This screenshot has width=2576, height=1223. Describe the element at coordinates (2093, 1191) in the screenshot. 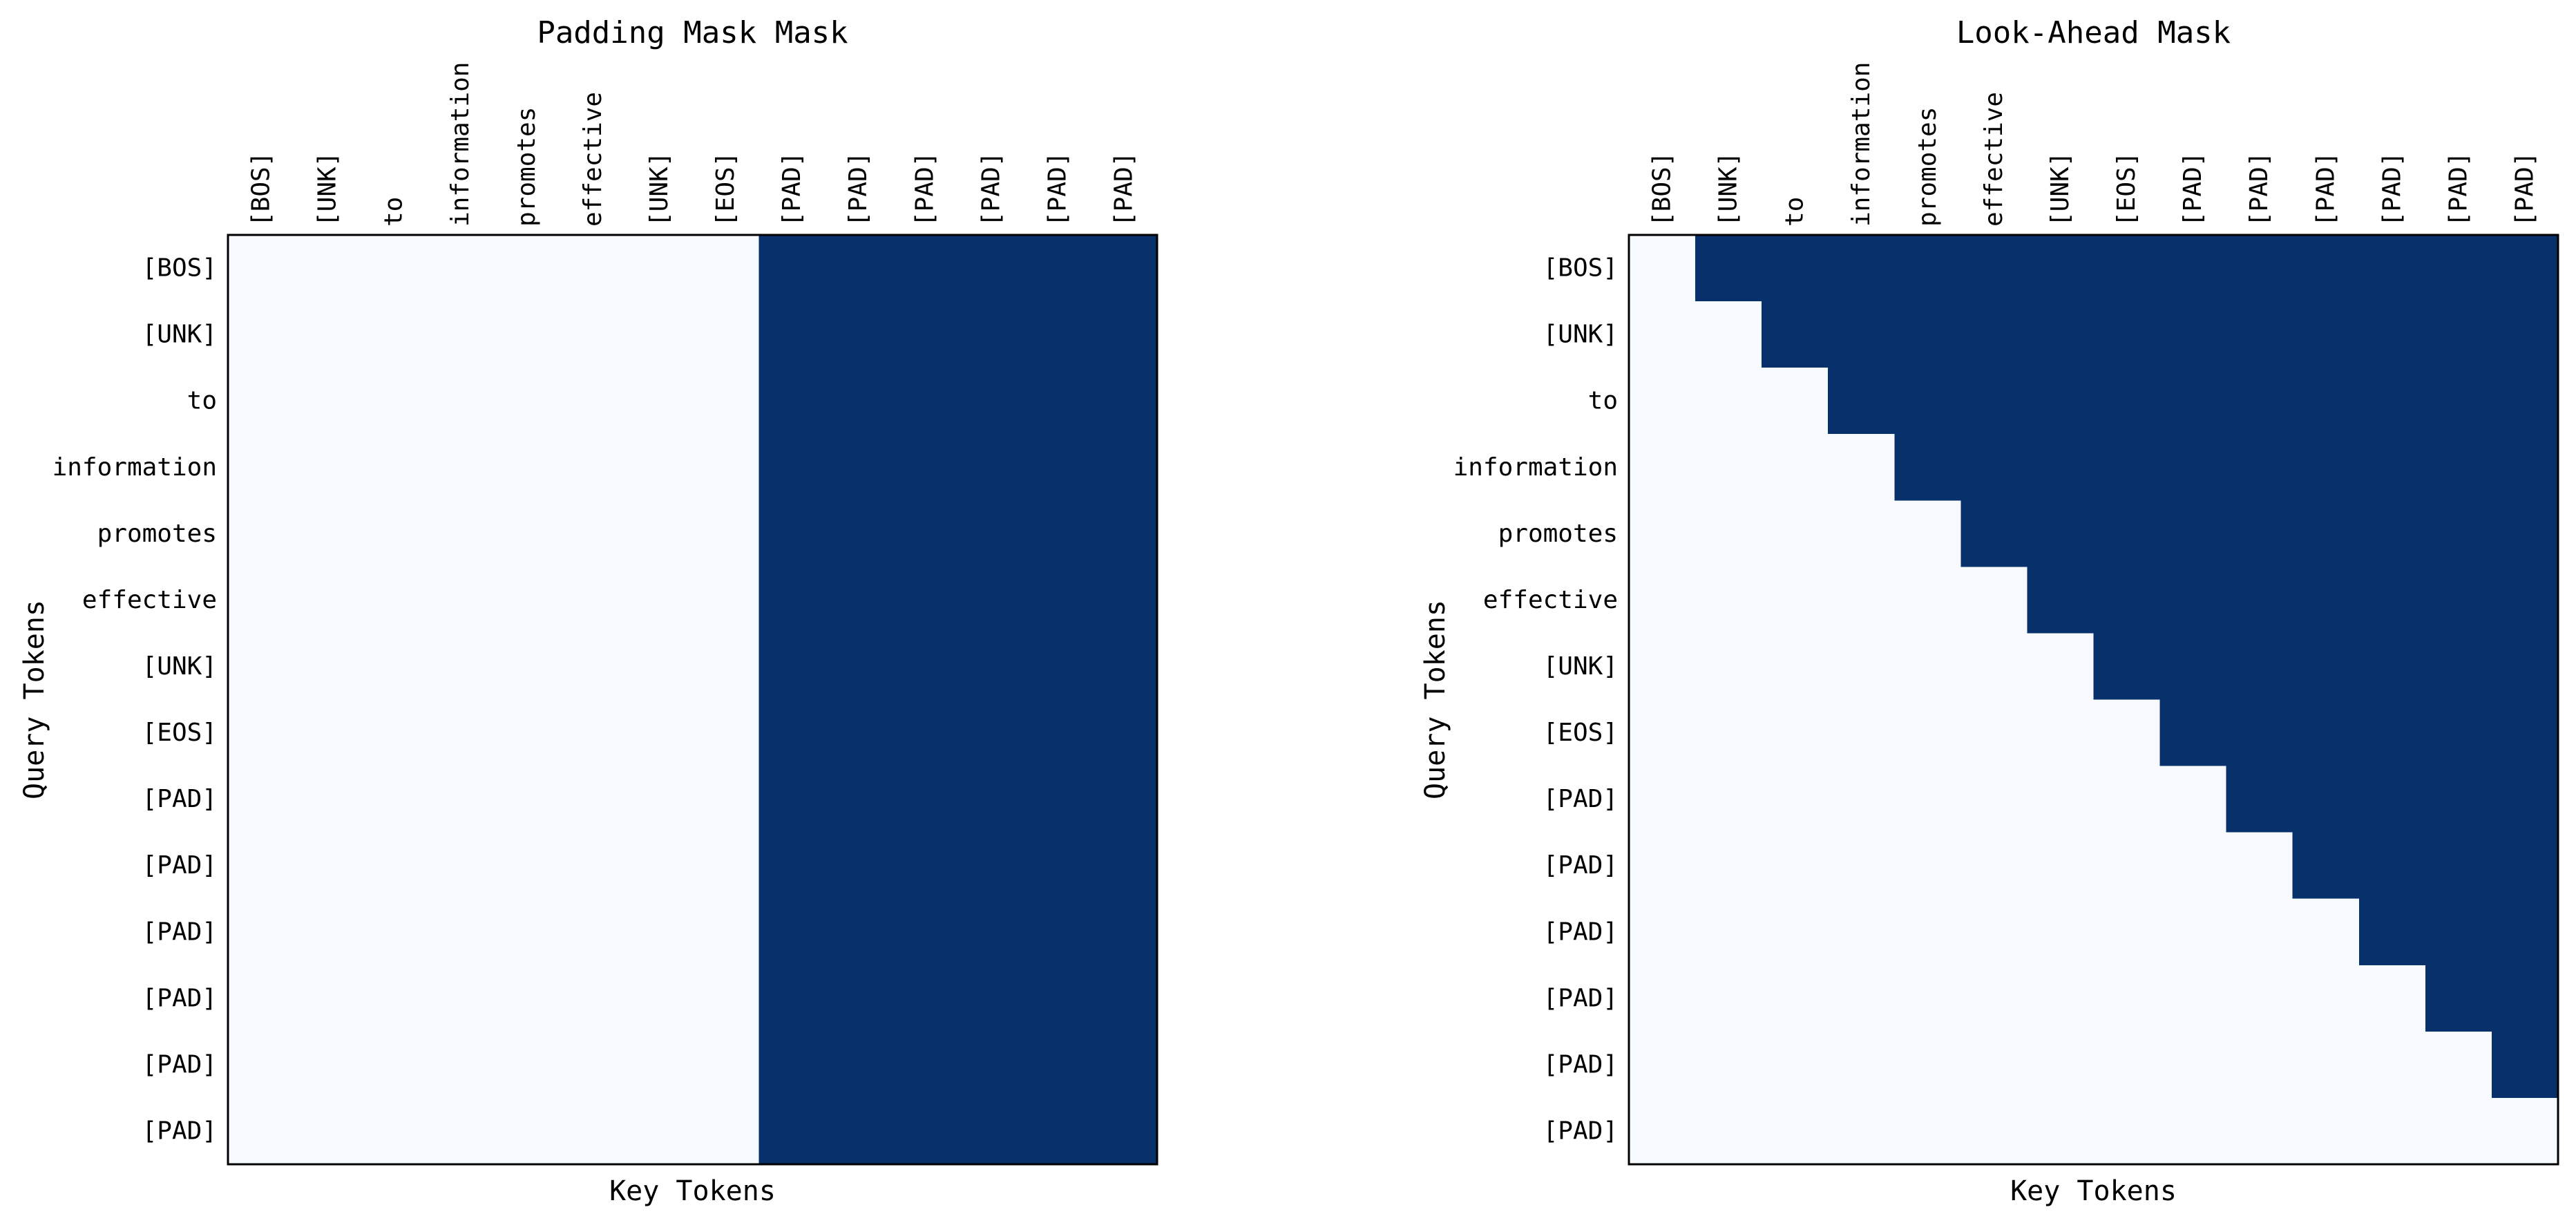

I see `x-axis-label: Key Tokens` at that location.